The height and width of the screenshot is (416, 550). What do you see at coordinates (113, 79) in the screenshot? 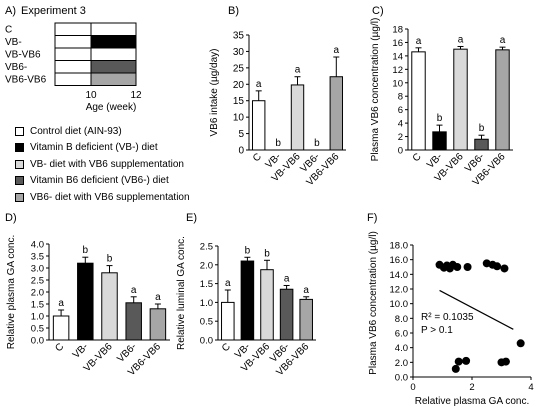
I see `panel-a-row-5-diet` at bounding box center [113, 79].